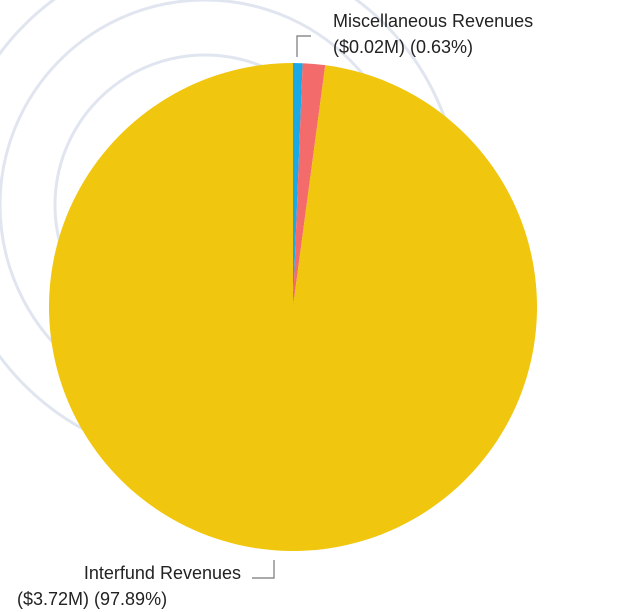  What do you see at coordinates (433, 21) in the screenshot?
I see `slice-label-miscellaneous: Miscellaneous Revenues` at bounding box center [433, 21].